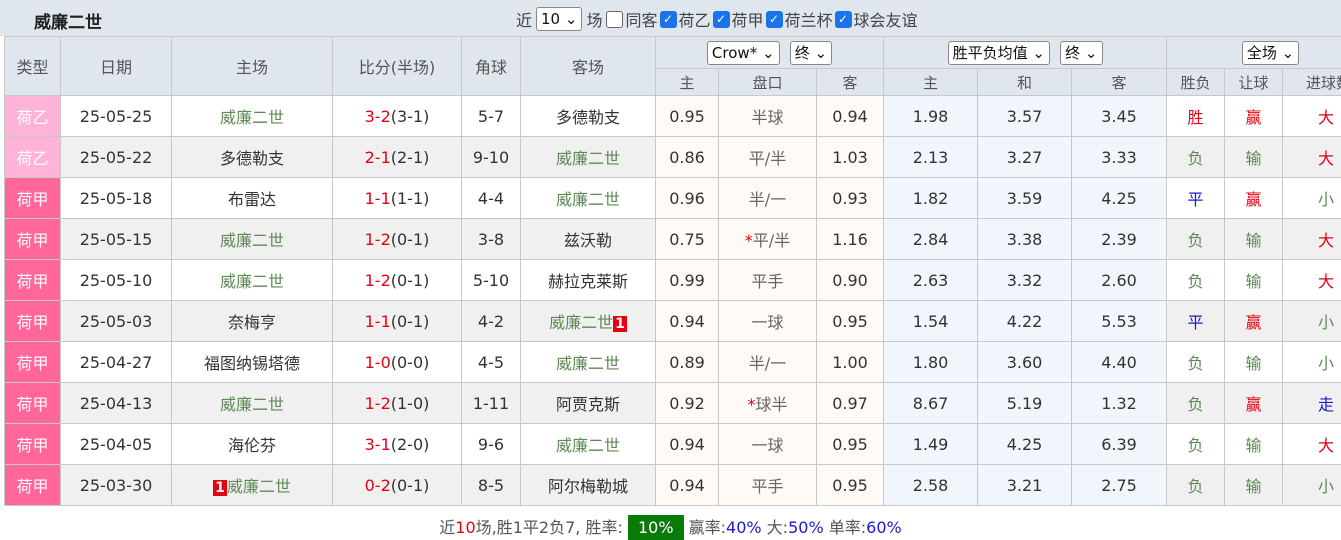 This screenshot has height=540, width=1341. I want to click on avg-draw-odds: 3.57, so click(1025, 116).